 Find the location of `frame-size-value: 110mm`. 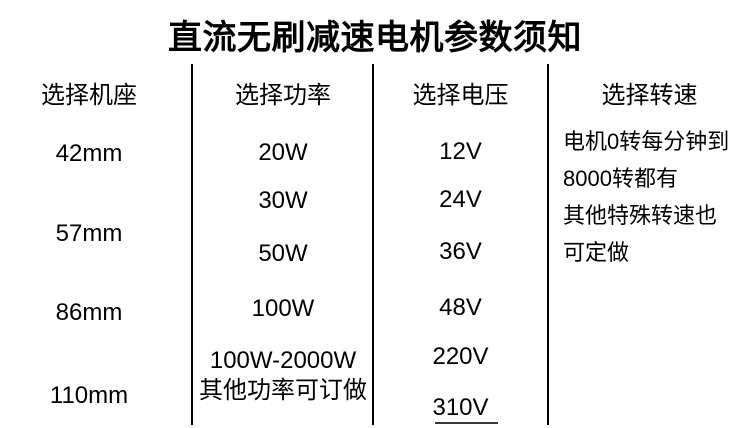

frame-size-value: 110mm is located at coordinates (89, 395).